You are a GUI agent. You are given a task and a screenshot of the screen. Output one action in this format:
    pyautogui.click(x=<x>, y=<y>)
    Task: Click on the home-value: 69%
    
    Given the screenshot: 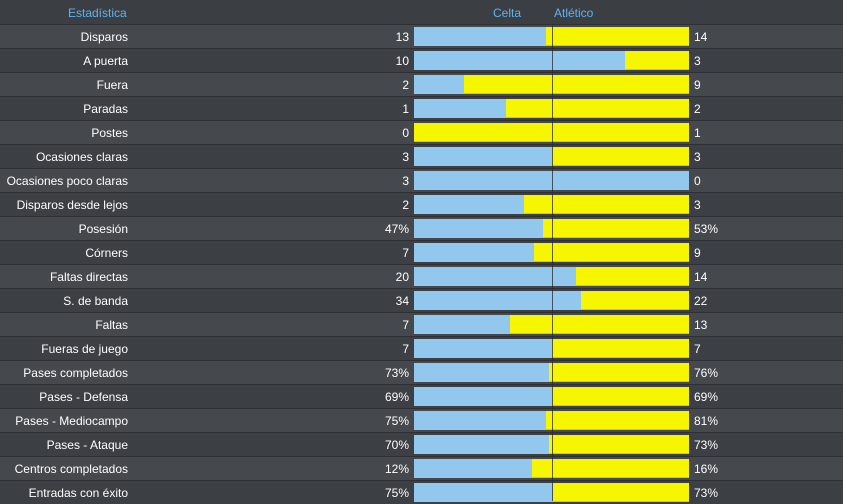 What is the action you would take?
    pyautogui.click(x=396, y=397)
    